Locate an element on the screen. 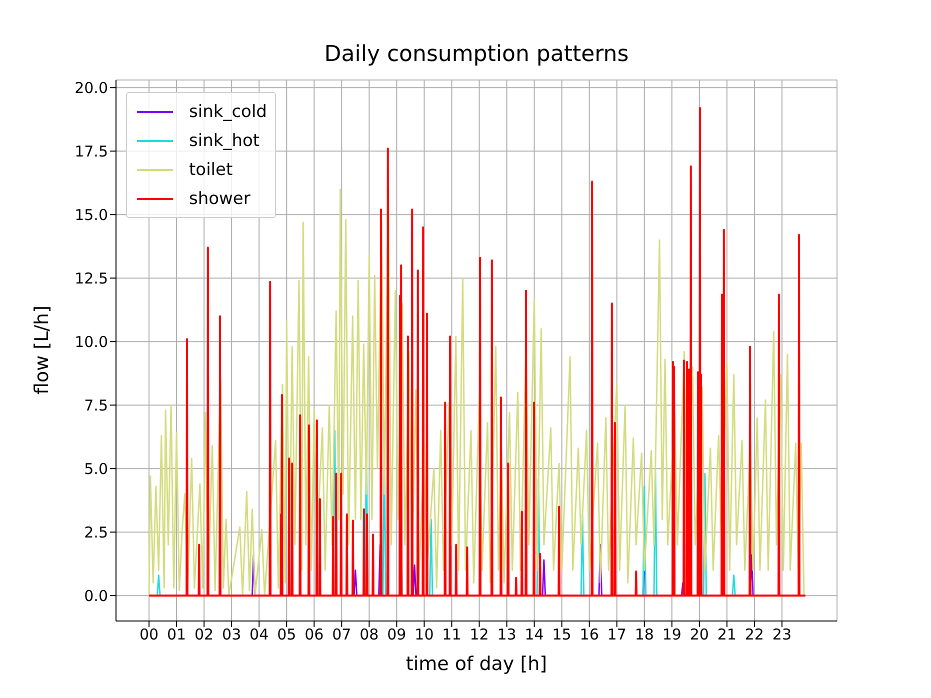  x-tick-label: 04 is located at coordinates (259, 635).